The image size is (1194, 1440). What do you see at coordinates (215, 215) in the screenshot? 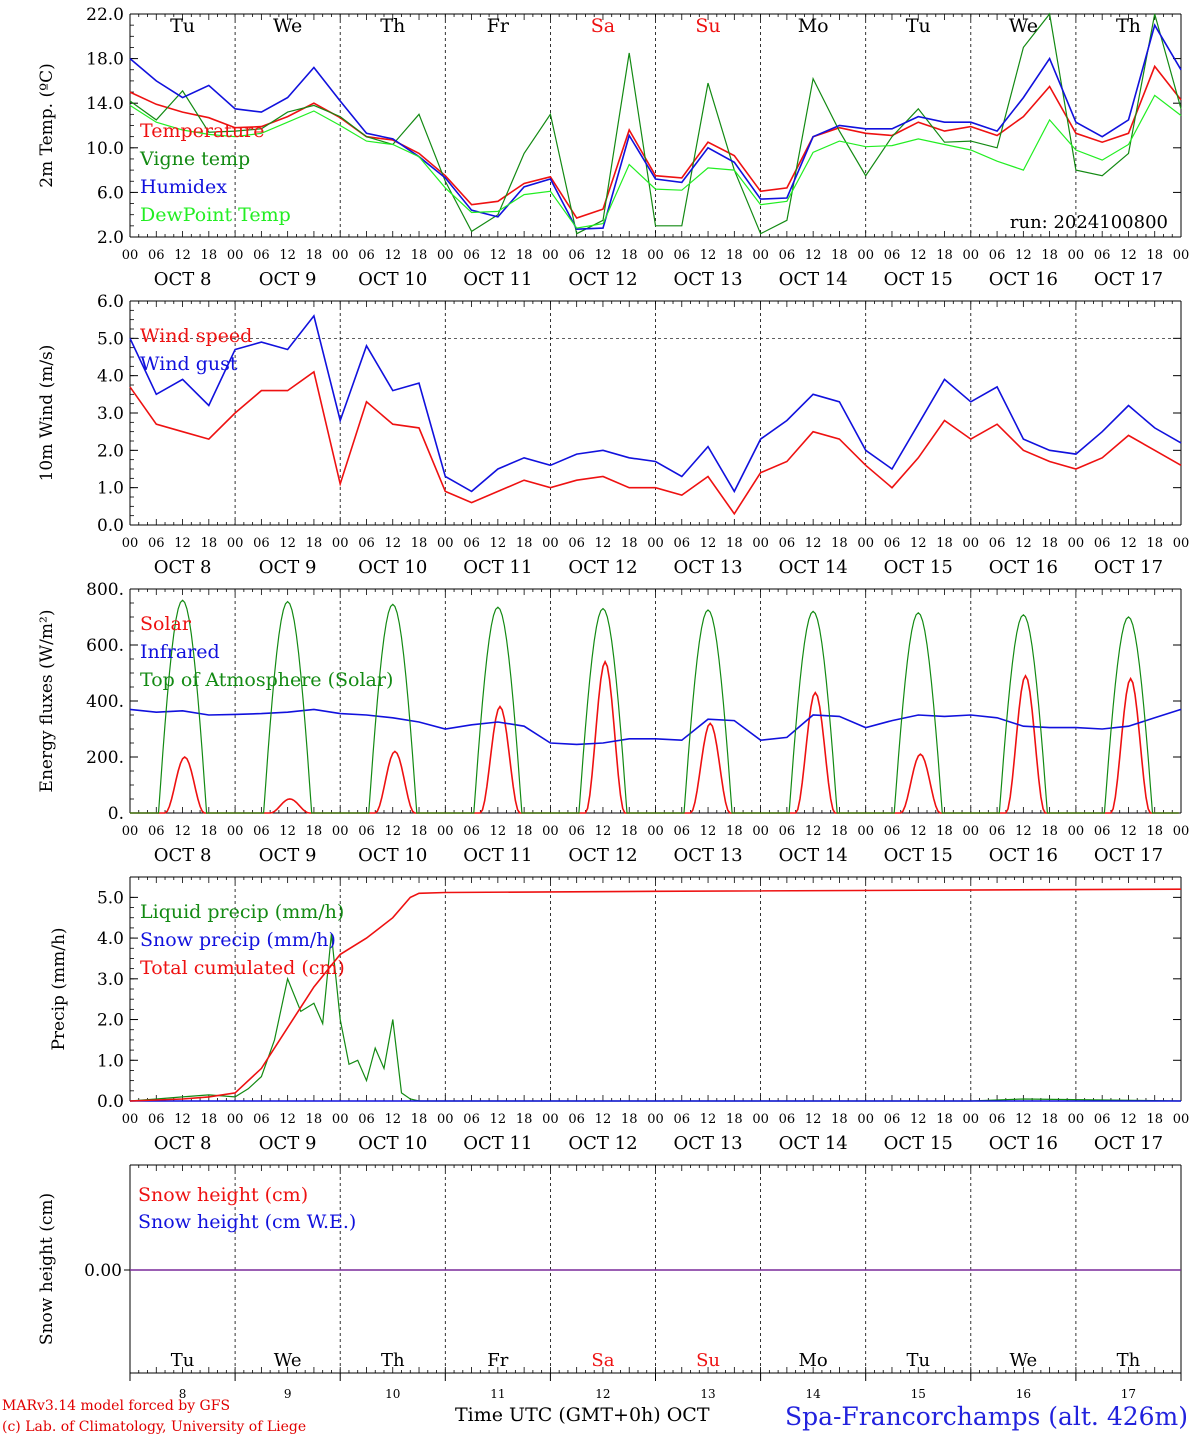
I see `legend-entry: DewPoint Temp` at bounding box center [215, 215].